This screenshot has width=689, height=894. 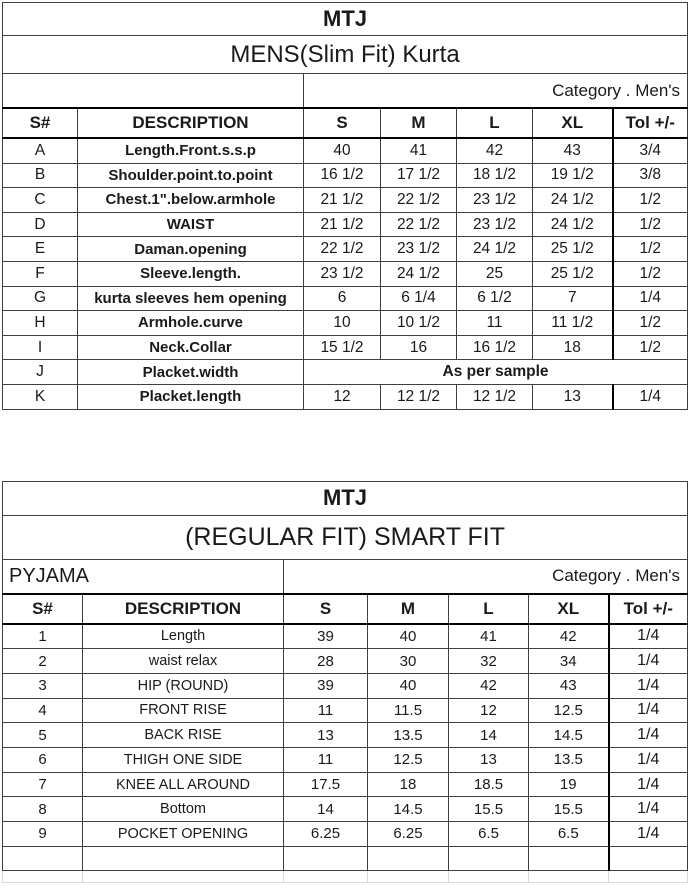 I want to click on table-subtitle: (REGULAR FIT) SMART FIT, so click(x=345, y=537).